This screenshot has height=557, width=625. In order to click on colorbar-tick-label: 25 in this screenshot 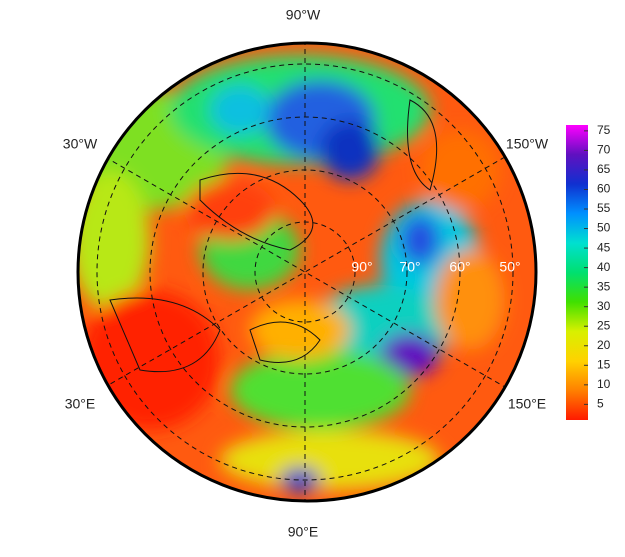, I will do `click(604, 325)`.